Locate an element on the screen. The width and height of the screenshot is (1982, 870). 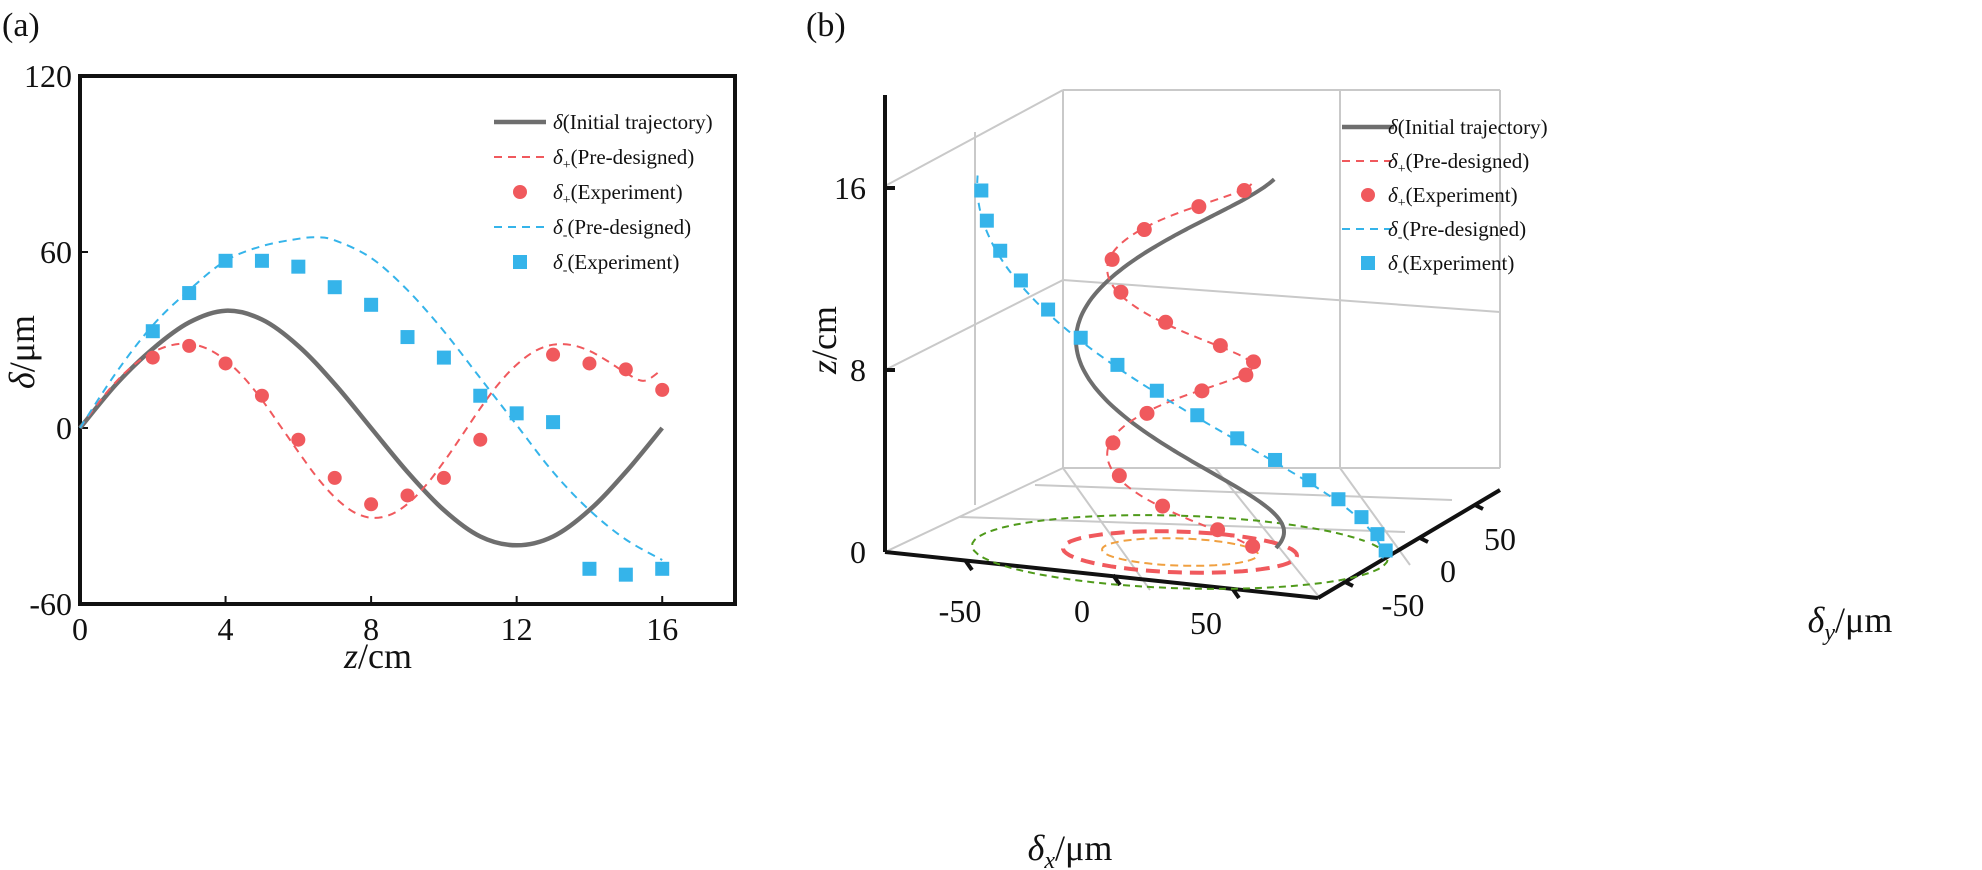
b-y-tick-label: 50 is located at coordinates (1500, 539).